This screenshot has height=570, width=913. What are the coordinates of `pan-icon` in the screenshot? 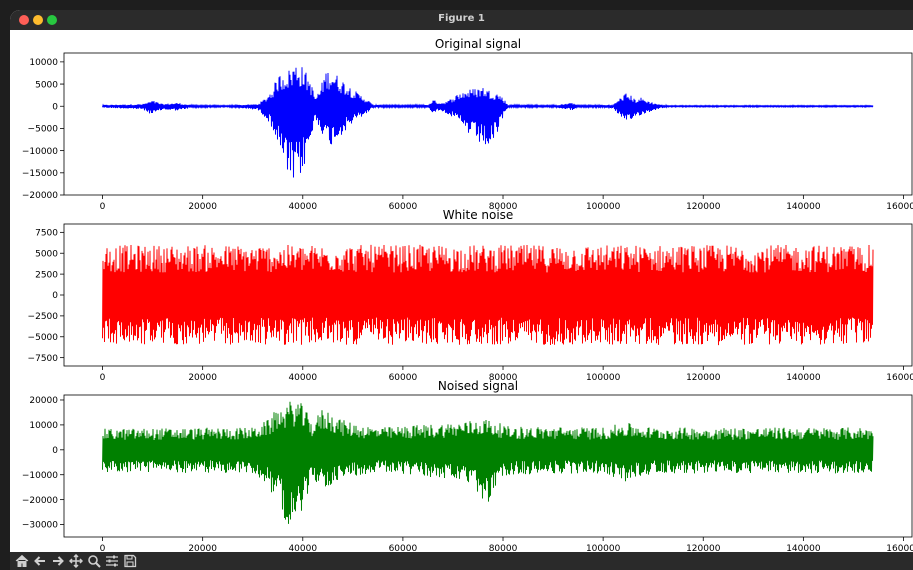 It's located at (76, 561).